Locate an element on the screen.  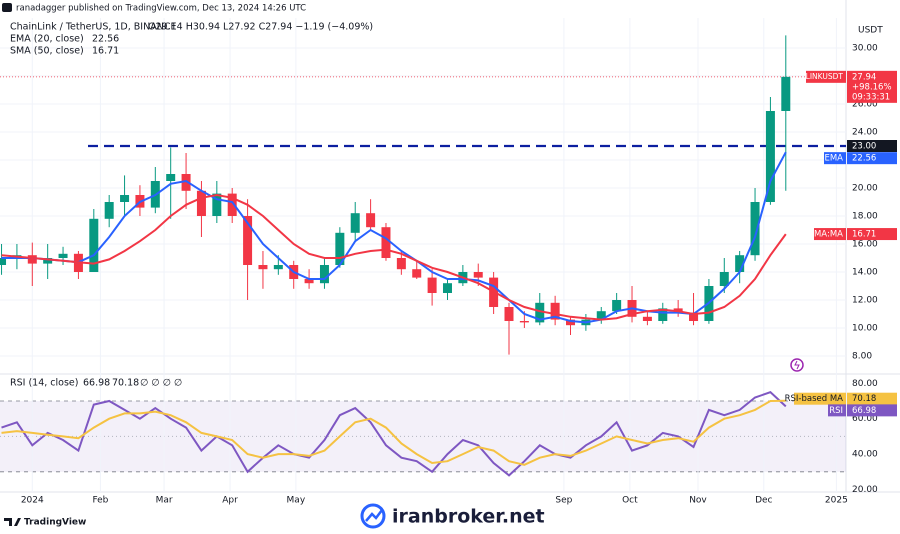
event-icon is located at coordinates (797, 365).